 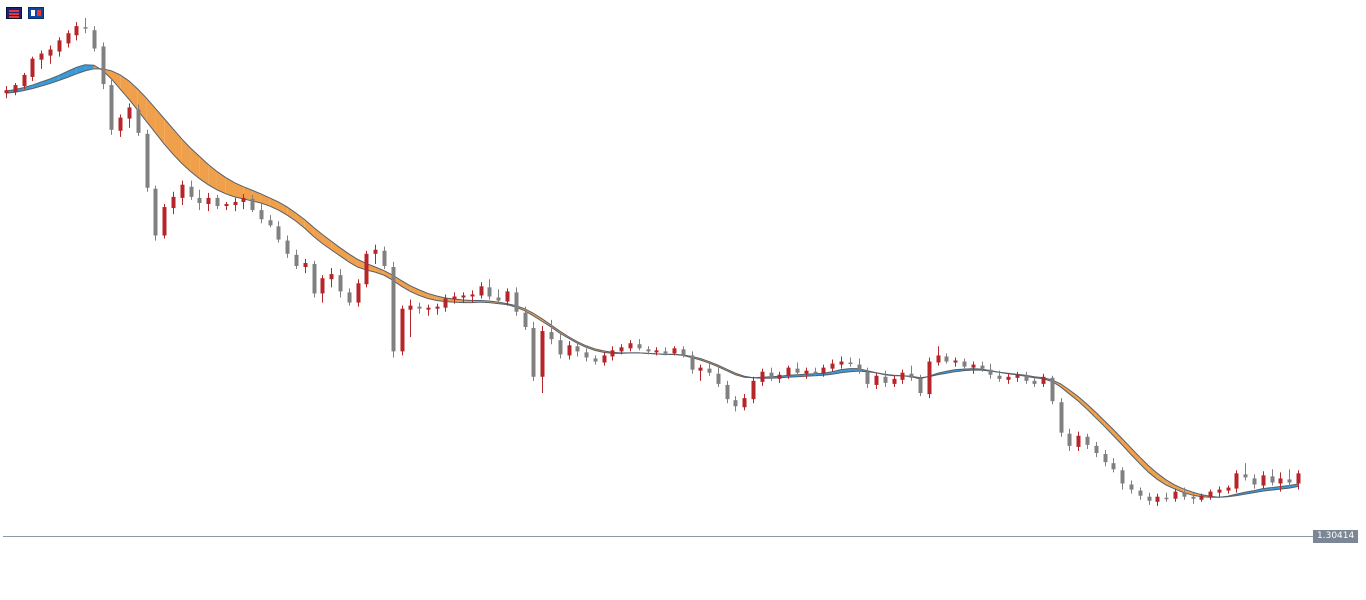 What do you see at coordinates (14, 13) in the screenshot?
I see `indicator-list-icon` at bounding box center [14, 13].